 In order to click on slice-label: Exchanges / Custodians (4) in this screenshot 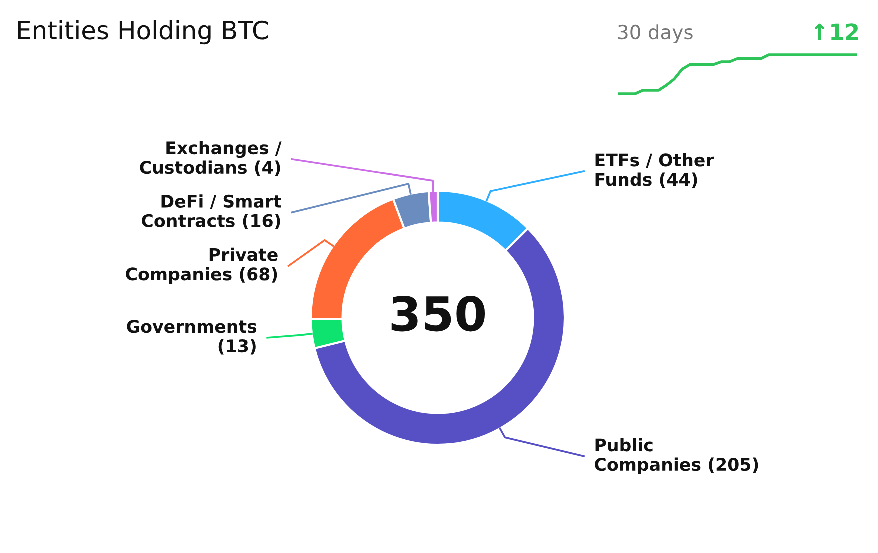, I will do `click(211, 158)`.